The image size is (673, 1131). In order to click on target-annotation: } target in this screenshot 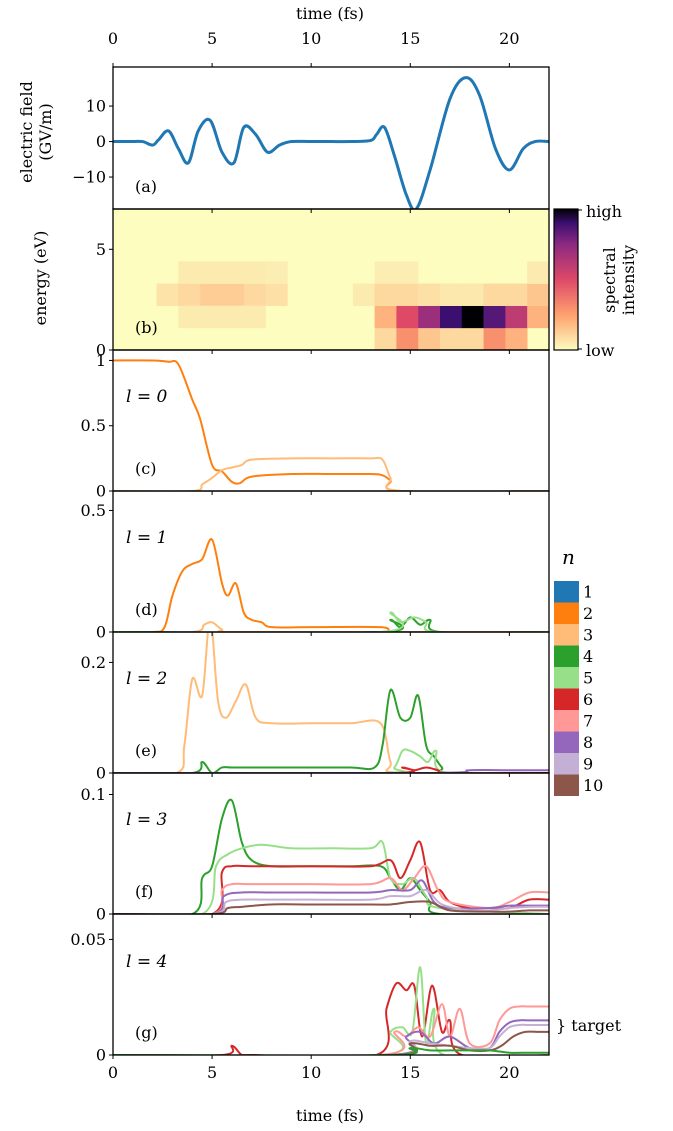, I will do `click(589, 1025)`.